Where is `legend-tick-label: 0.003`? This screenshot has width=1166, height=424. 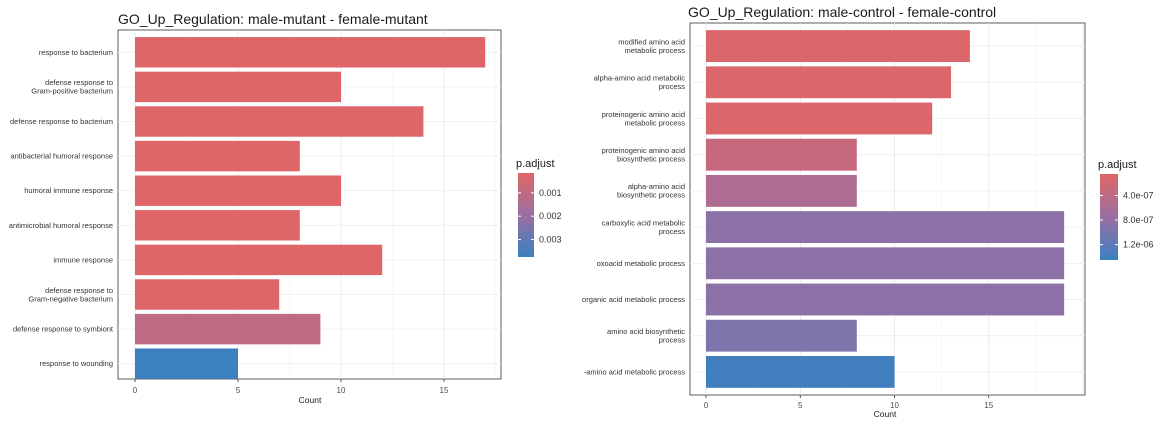 legend-tick-label: 0.003 is located at coordinates (550, 240).